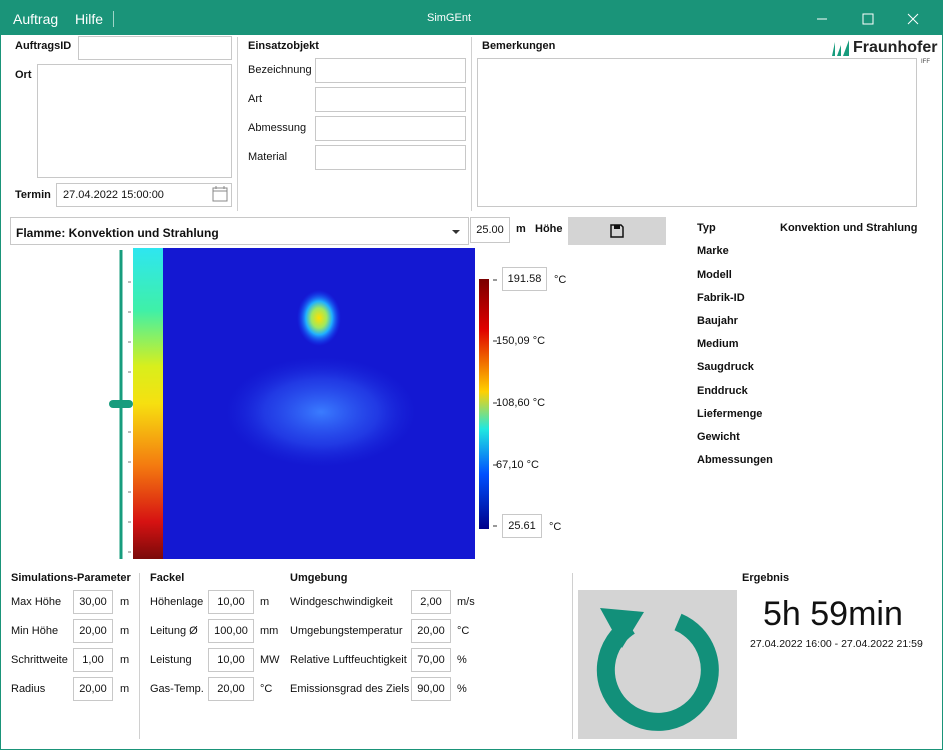 The height and width of the screenshot is (750, 943). What do you see at coordinates (171, 660) in the screenshot?
I see `param-label: Leistung` at bounding box center [171, 660].